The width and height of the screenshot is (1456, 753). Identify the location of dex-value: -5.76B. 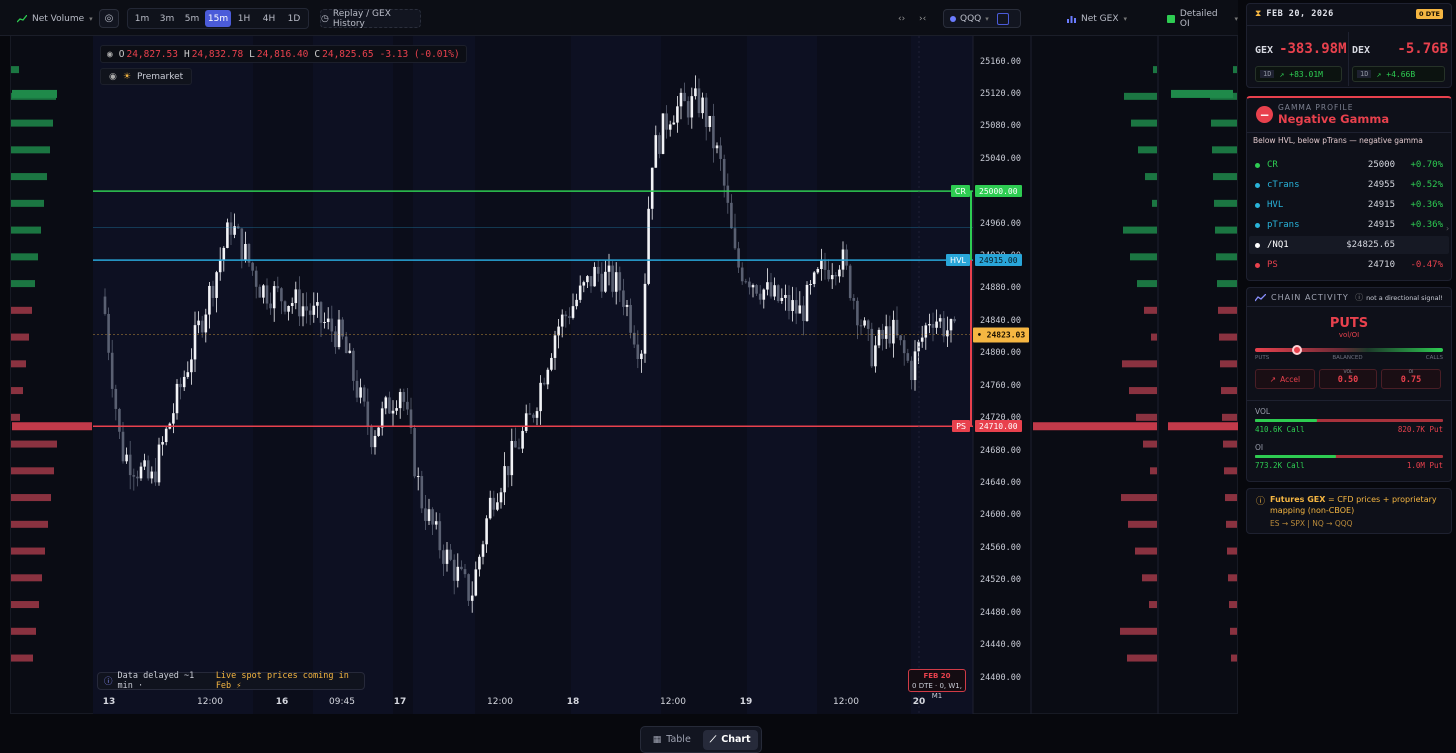
(1422, 49).